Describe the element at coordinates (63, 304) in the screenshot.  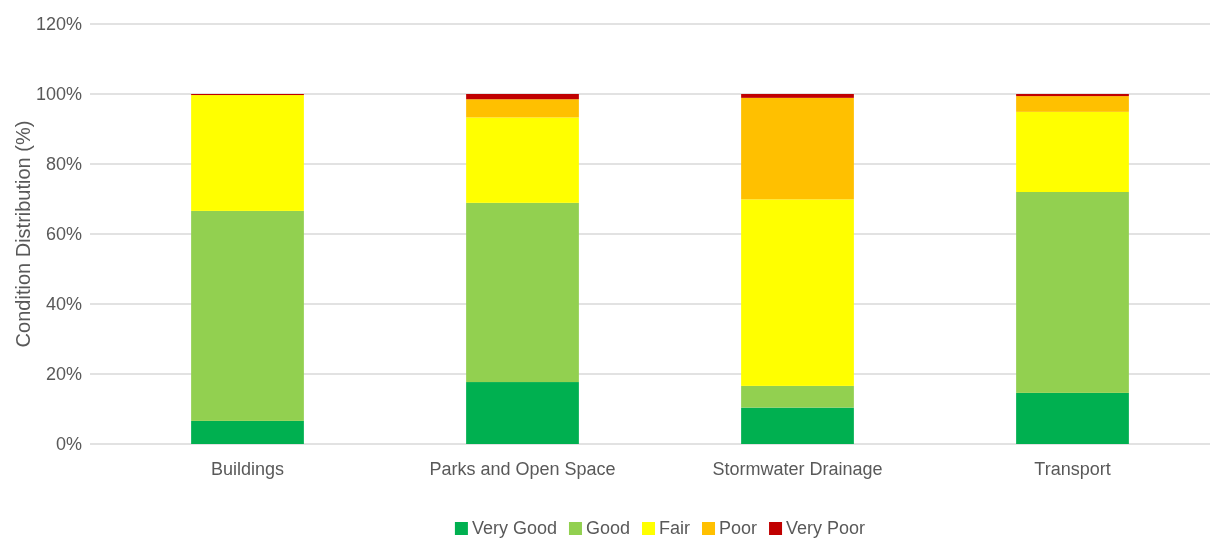
I see `y-tick-label: 40%` at that location.